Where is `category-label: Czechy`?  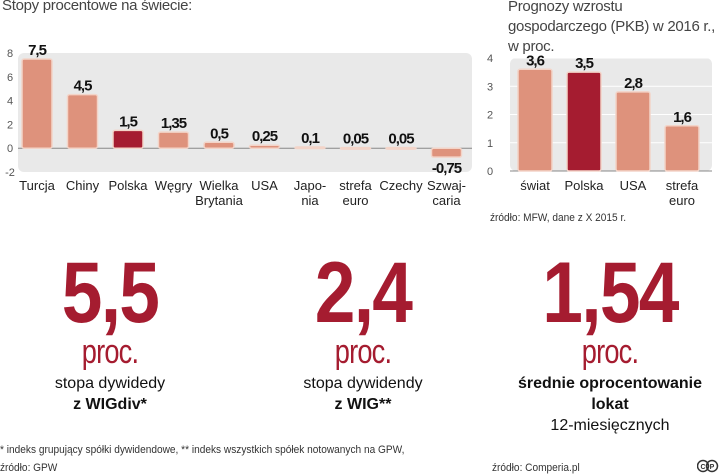
category-label: Czechy is located at coordinates (401, 185).